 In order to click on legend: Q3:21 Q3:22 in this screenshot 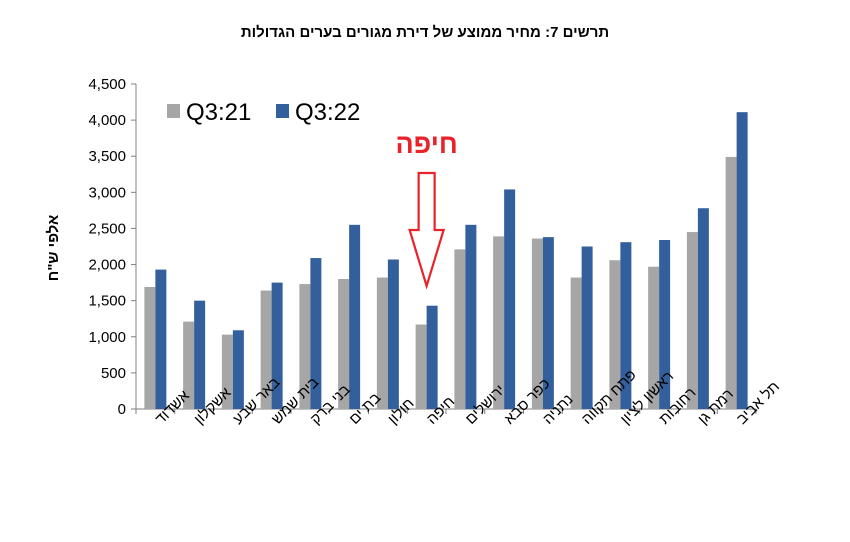, I will do `click(263, 112)`.